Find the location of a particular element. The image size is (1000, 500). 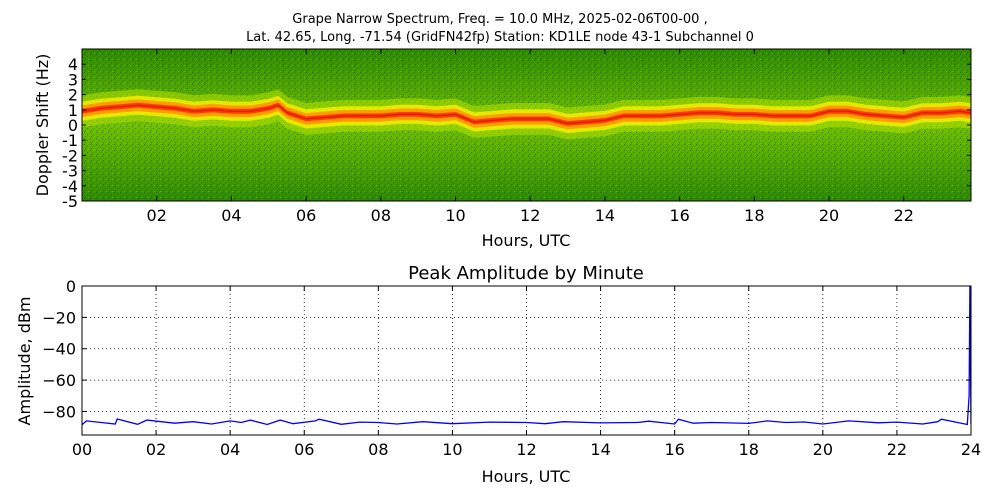

spectrogram-y-tick-label: -2 is located at coordinates (70, 155).